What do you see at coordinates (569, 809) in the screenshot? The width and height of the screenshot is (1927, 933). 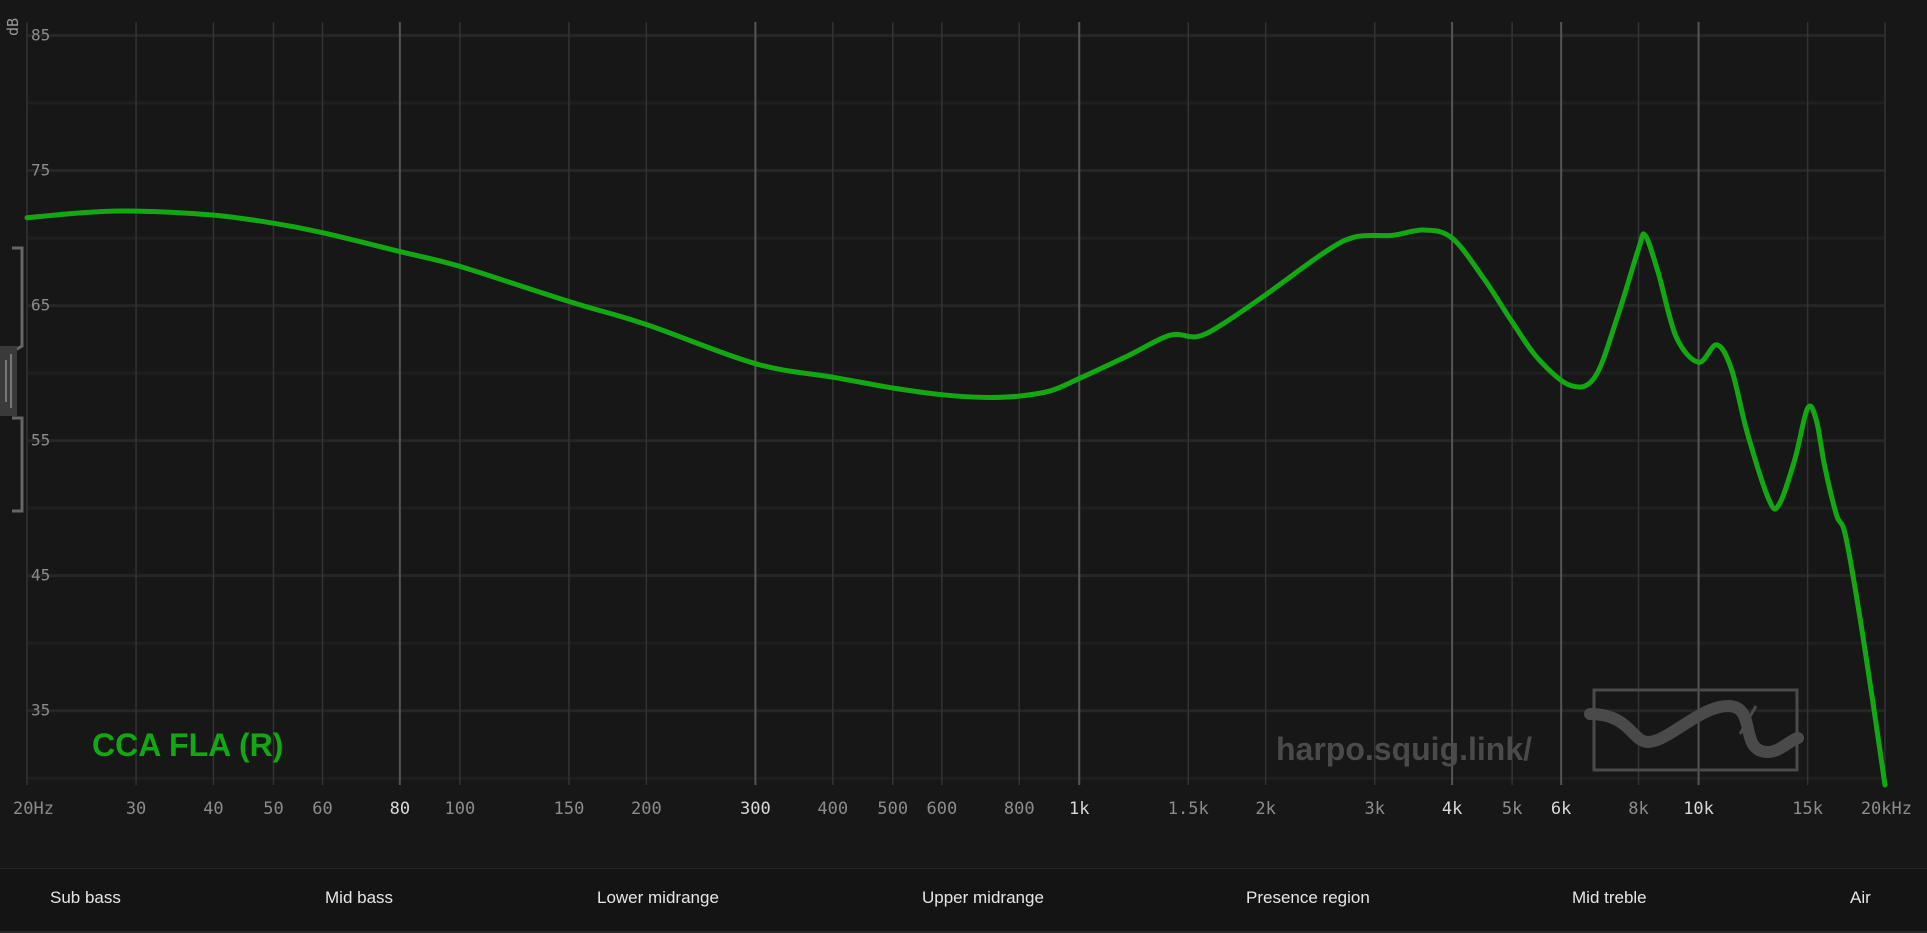 I see `x-tick-label: 150` at bounding box center [569, 809].